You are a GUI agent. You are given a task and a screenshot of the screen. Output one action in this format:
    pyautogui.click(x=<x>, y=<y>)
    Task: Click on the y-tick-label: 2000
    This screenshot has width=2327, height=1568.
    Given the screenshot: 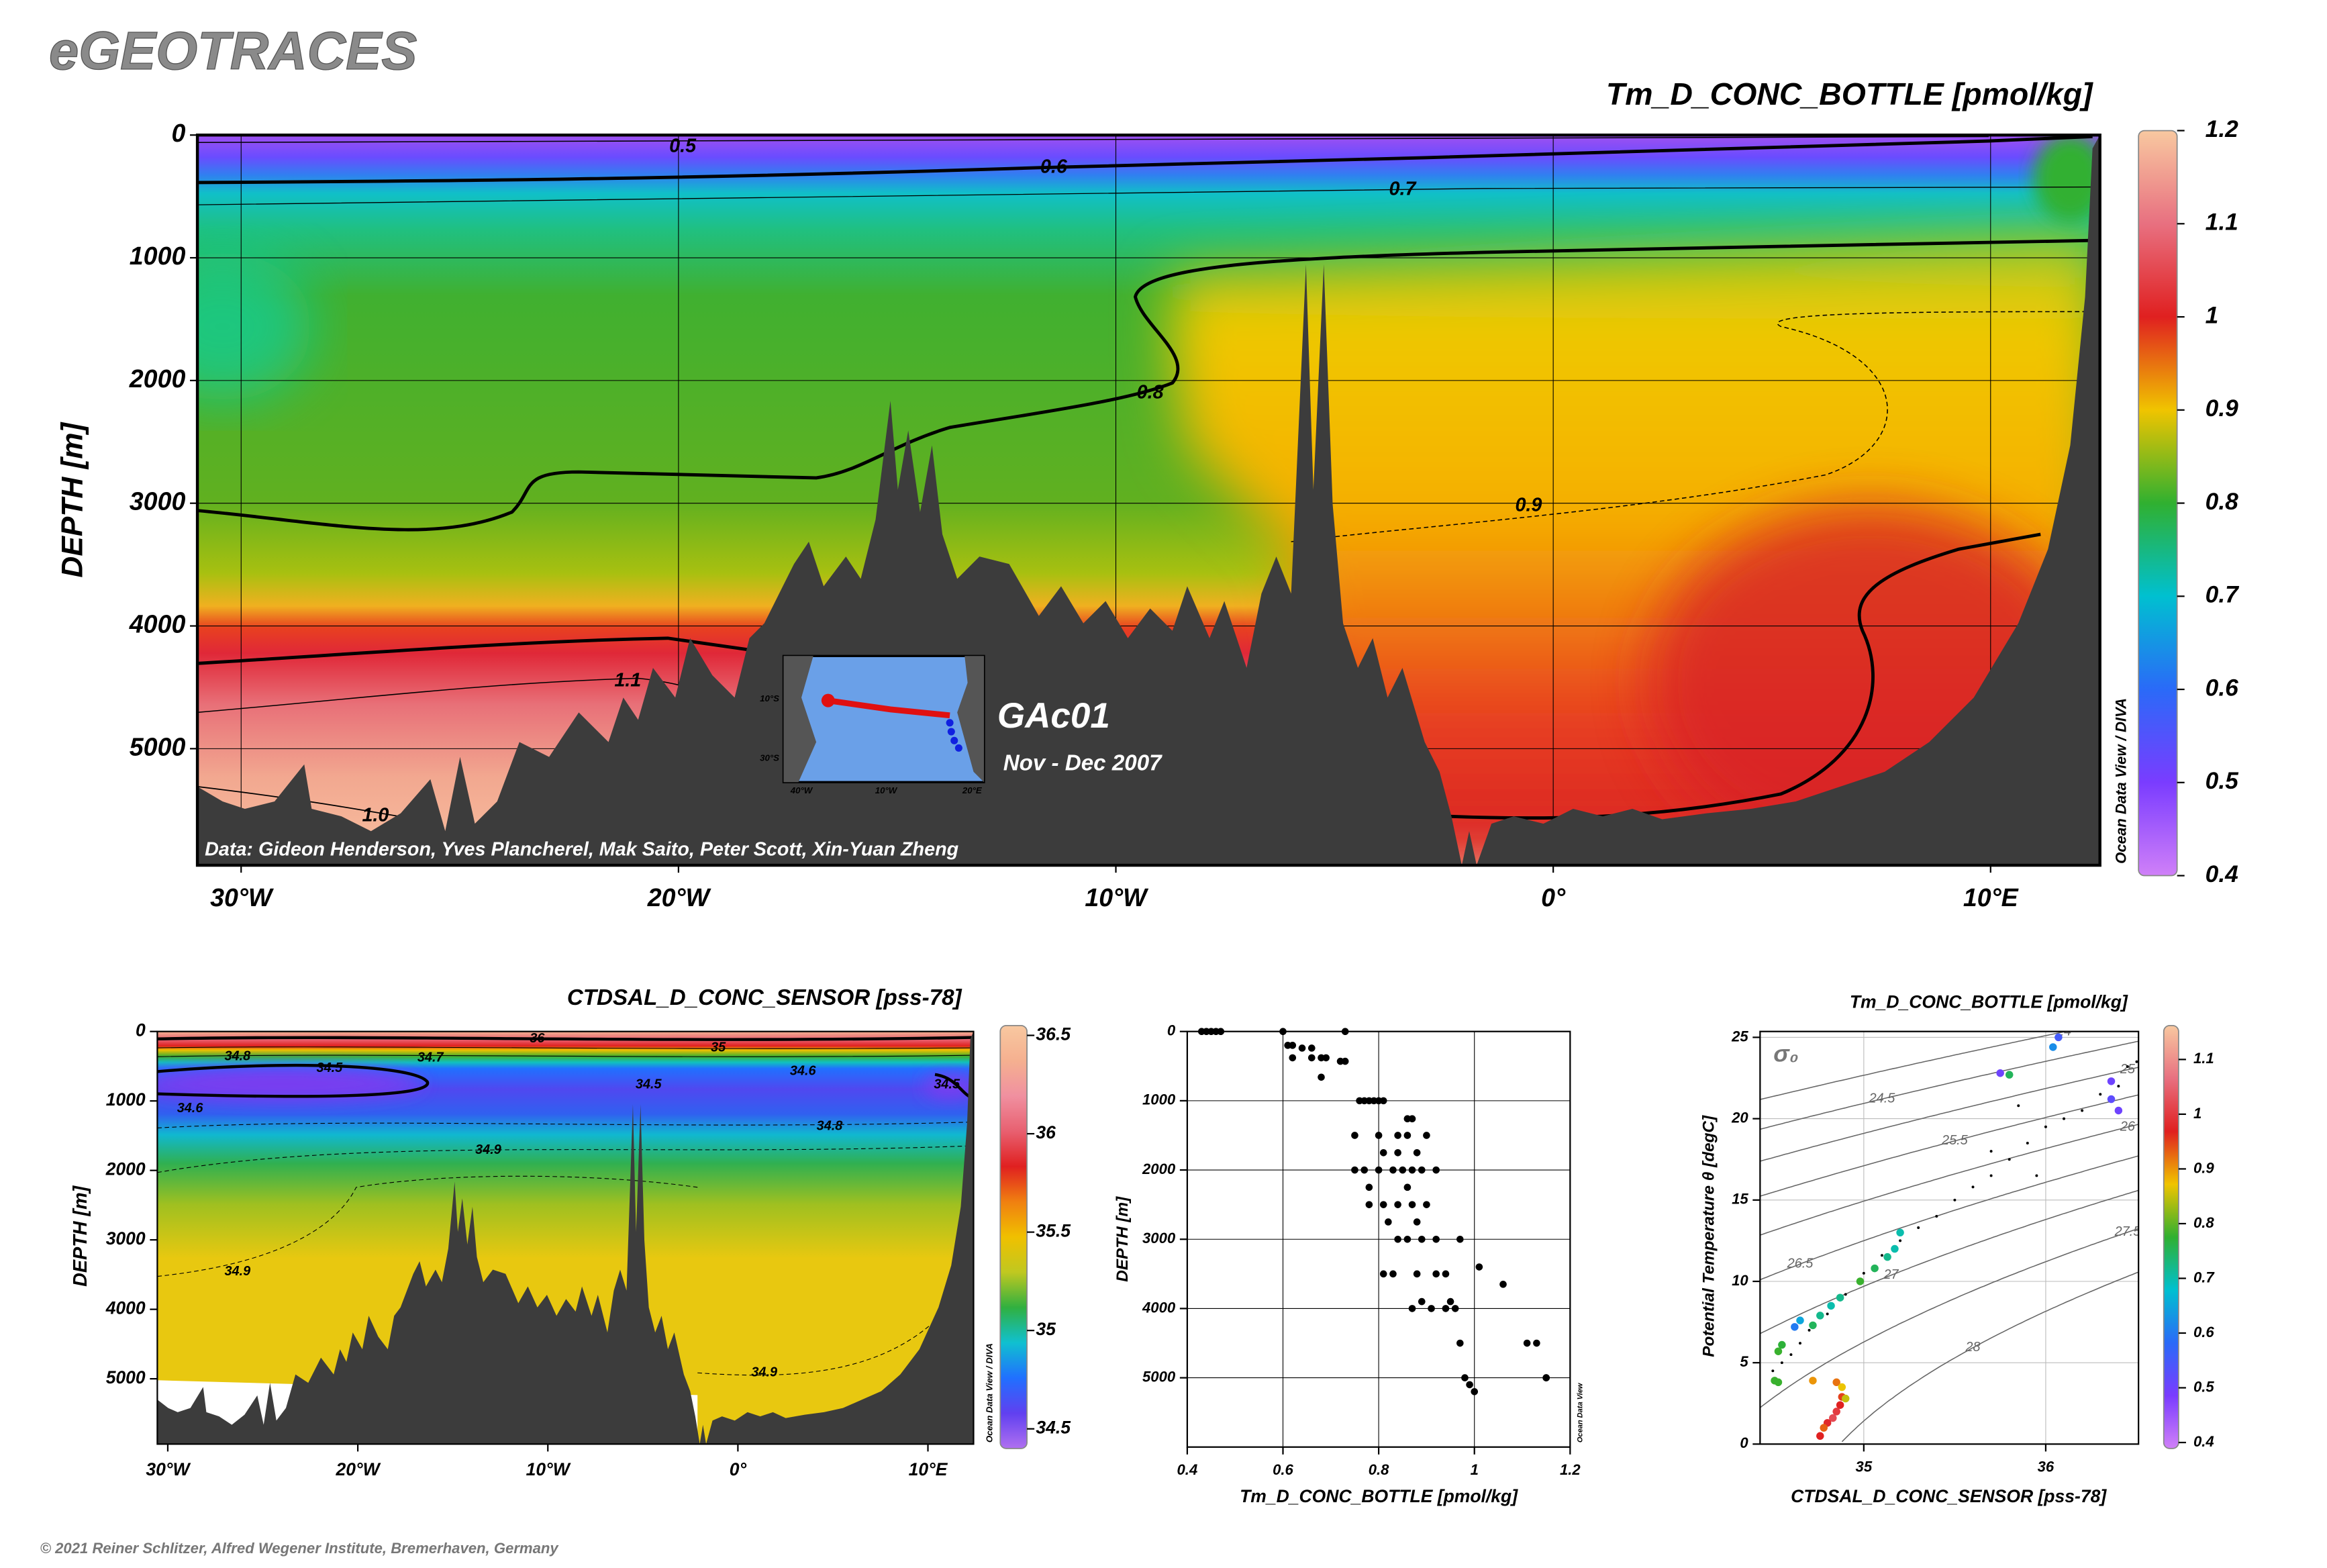 What is the action you would take?
    pyautogui.click(x=157, y=378)
    